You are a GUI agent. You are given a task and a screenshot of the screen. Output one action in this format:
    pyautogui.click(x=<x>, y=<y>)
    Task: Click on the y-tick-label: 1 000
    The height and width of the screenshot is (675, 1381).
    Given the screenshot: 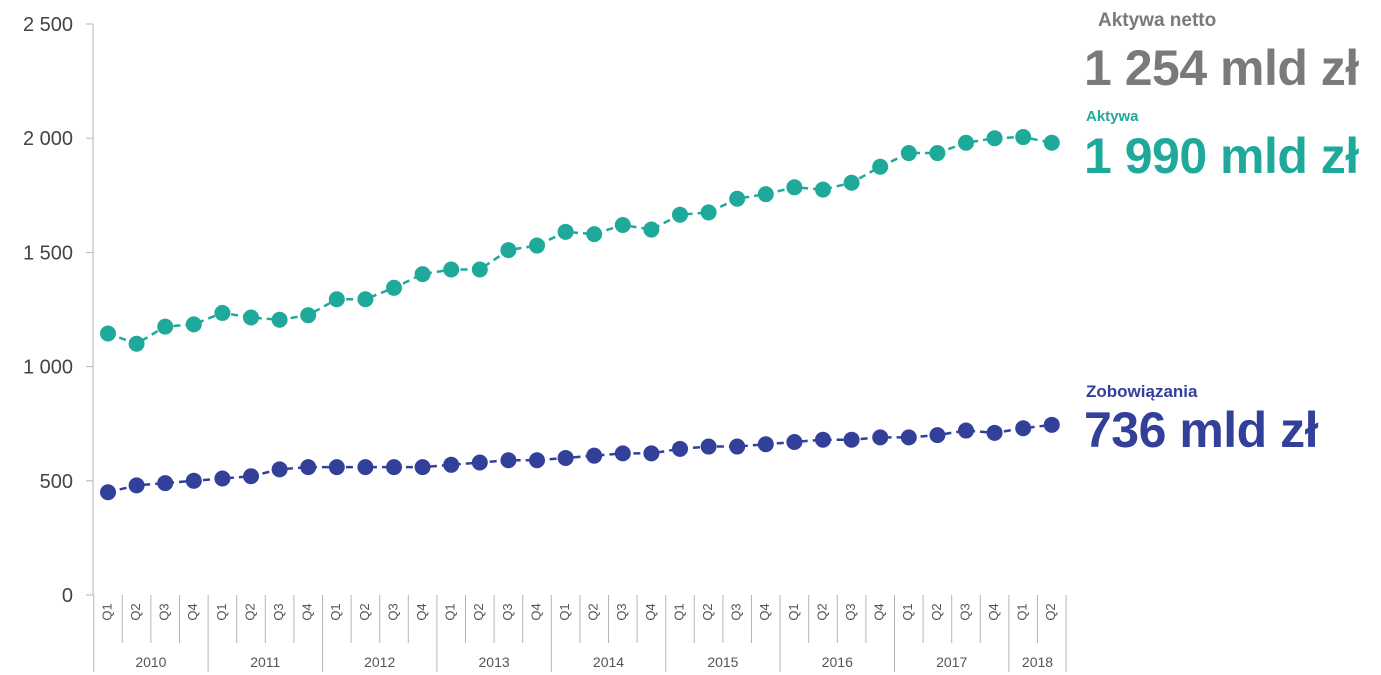 What is the action you would take?
    pyautogui.click(x=48, y=368)
    